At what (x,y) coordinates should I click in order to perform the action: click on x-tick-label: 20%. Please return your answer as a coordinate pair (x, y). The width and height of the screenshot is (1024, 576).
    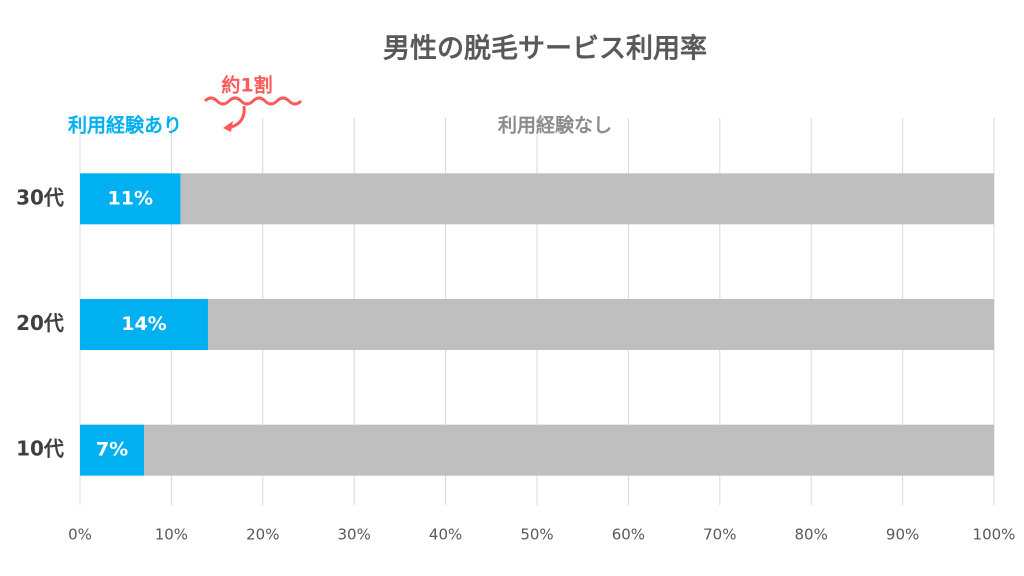
    Looking at the image, I should click on (262, 535).